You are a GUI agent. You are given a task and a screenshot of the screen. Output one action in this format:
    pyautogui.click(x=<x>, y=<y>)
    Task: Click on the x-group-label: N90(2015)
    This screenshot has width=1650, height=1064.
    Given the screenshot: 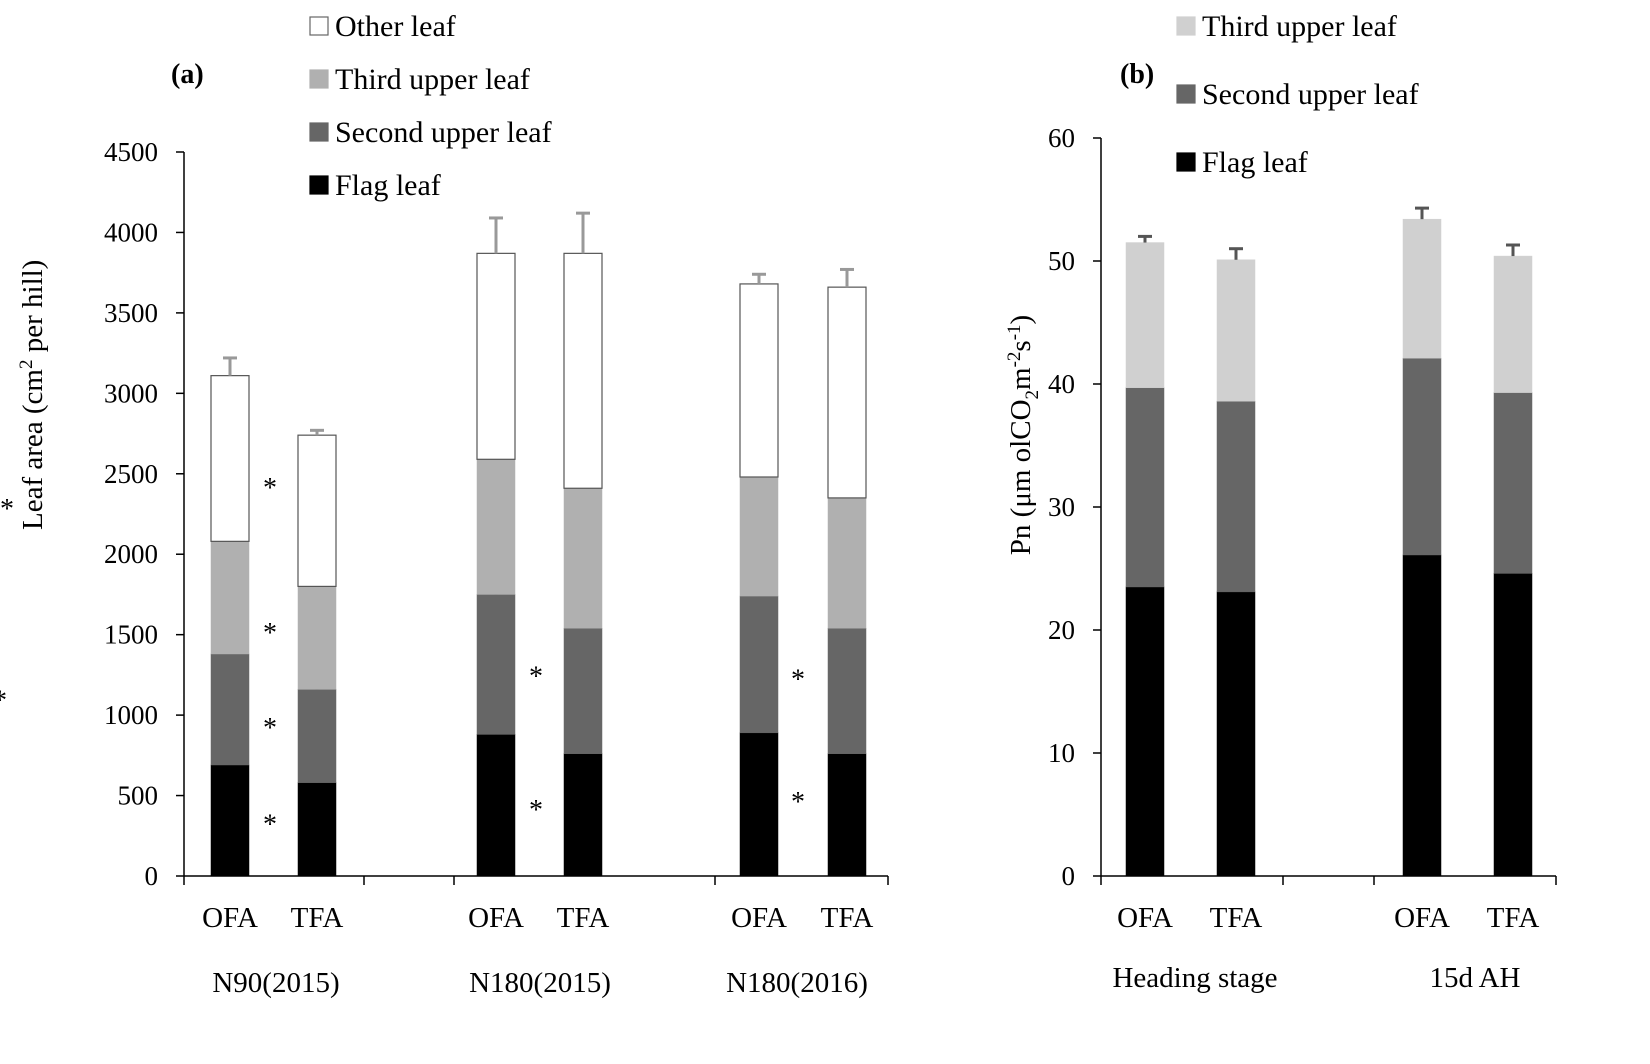 What is the action you would take?
    pyautogui.click(x=275, y=983)
    